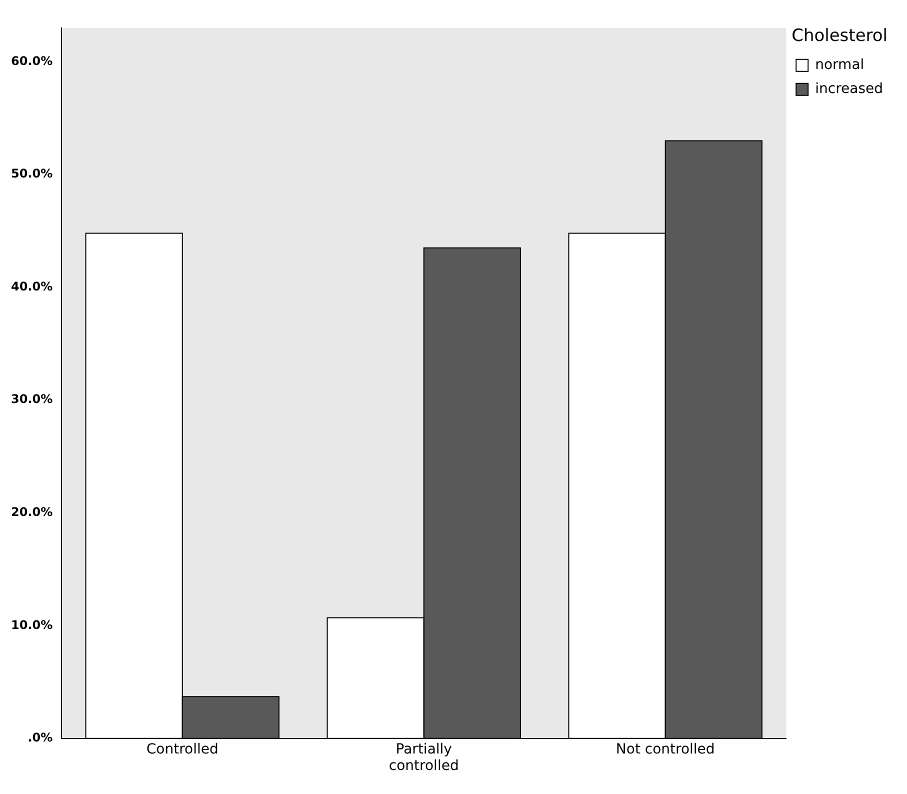 This screenshot has height=794, width=907. What do you see at coordinates (31, 61) in the screenshot?
I see `y-tick-label: 60.0%` at bounding box center [31, 61].